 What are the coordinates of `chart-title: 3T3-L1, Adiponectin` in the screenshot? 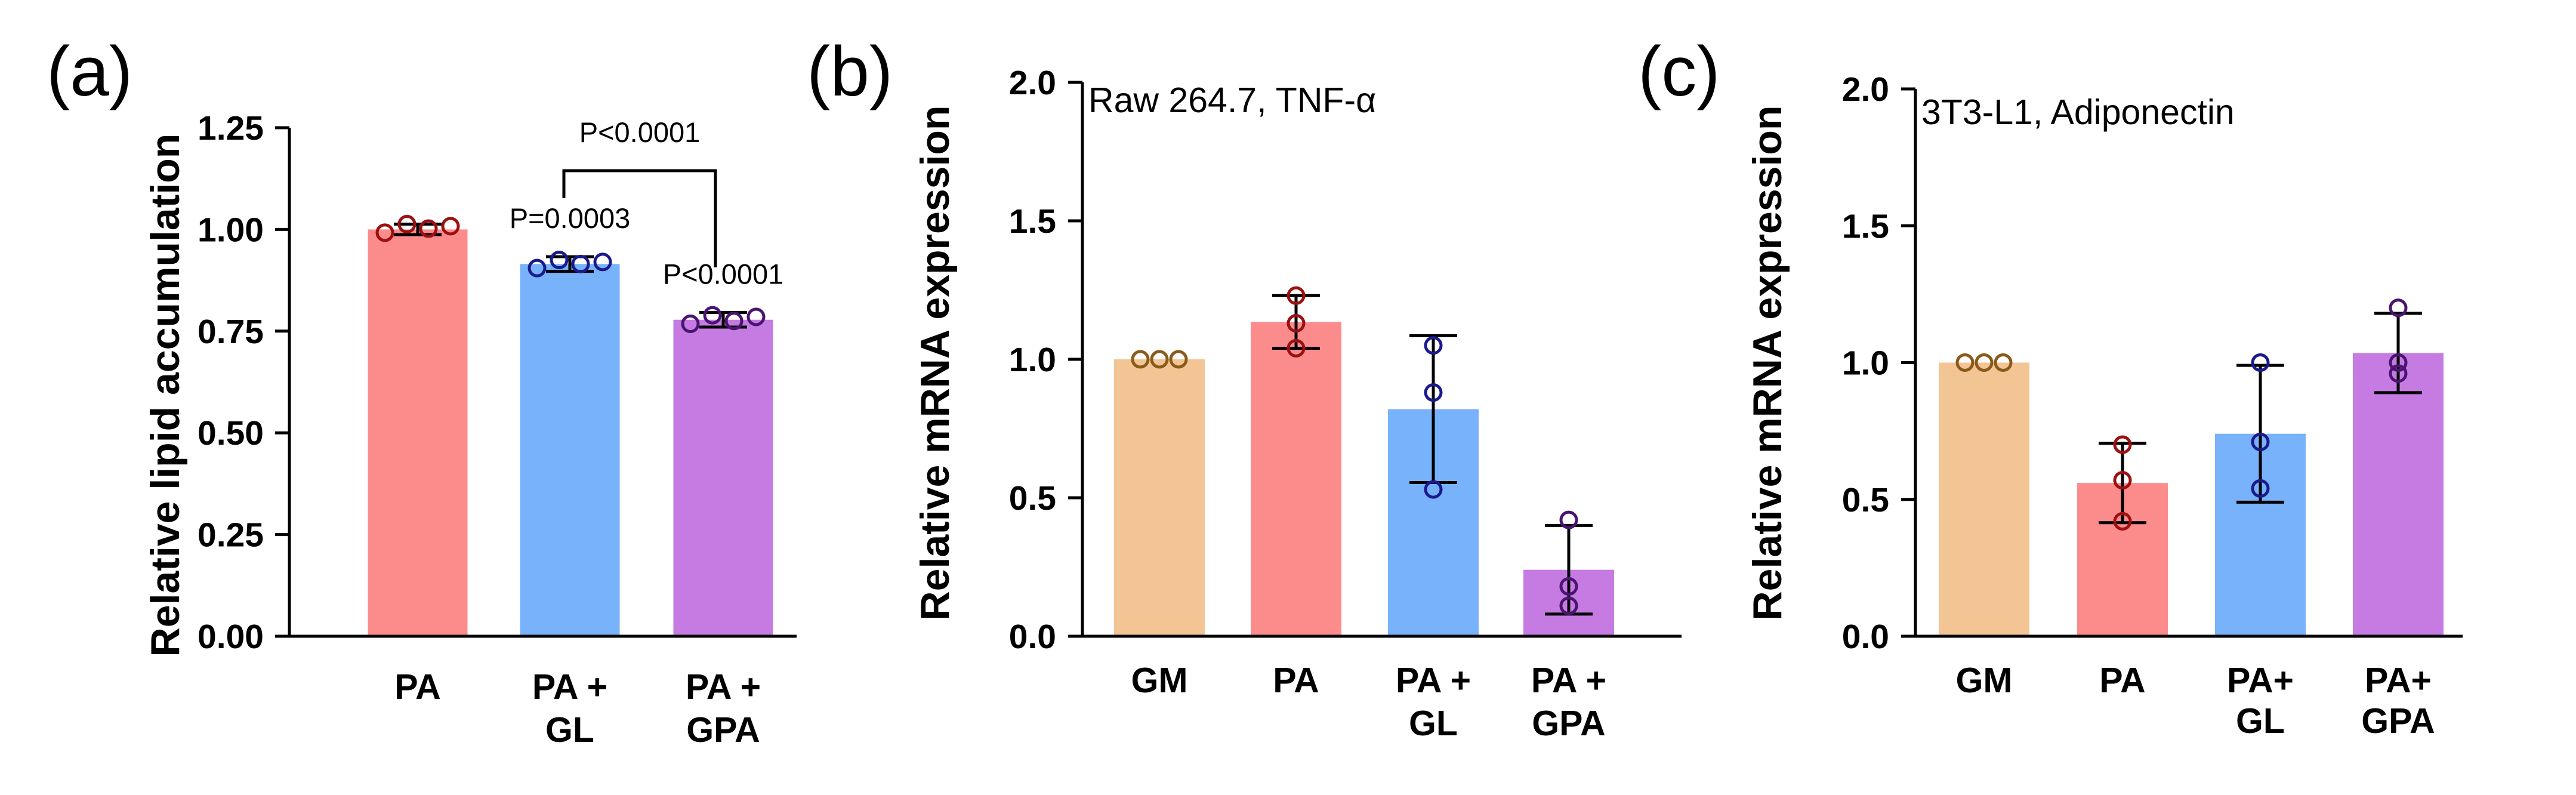 It's located at (2078, 112).